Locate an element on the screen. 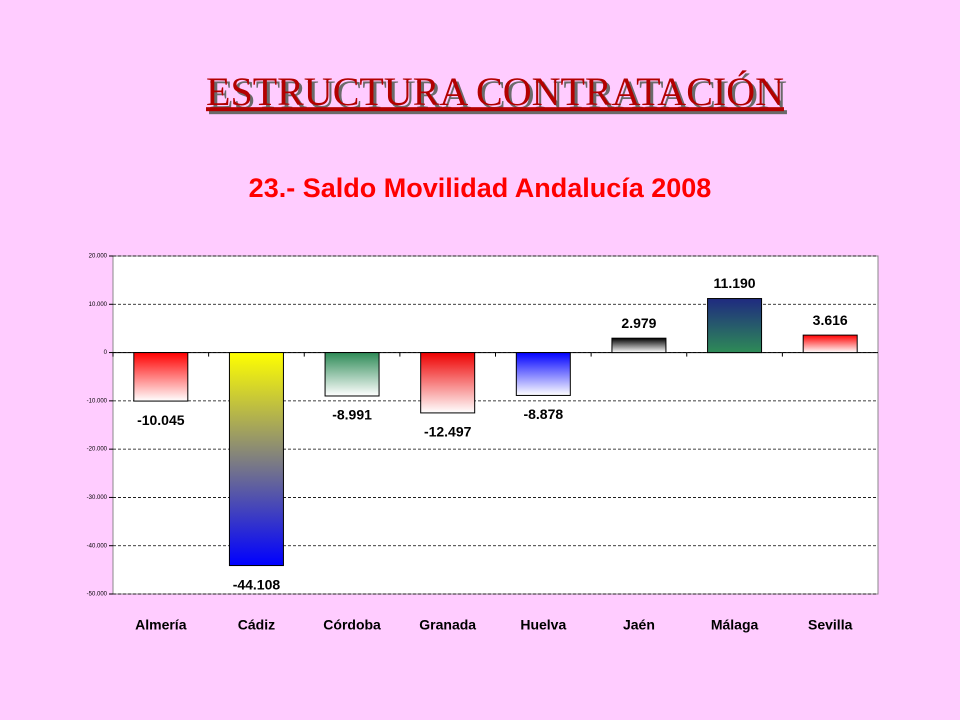  value-label: 11.190 is located at coordinates (735, 283).